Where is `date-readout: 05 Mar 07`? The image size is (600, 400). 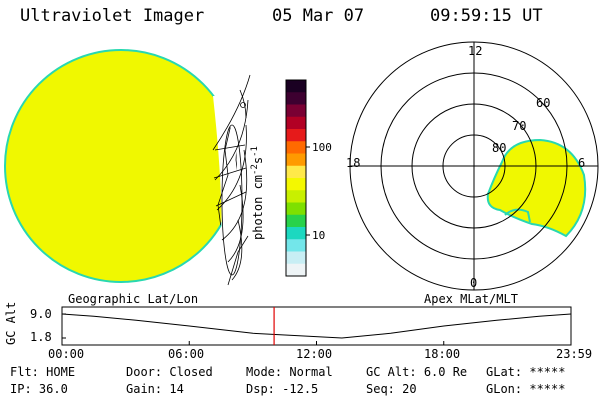
date-readout: 05 Mar 07 is located at coordinates (318, 16).